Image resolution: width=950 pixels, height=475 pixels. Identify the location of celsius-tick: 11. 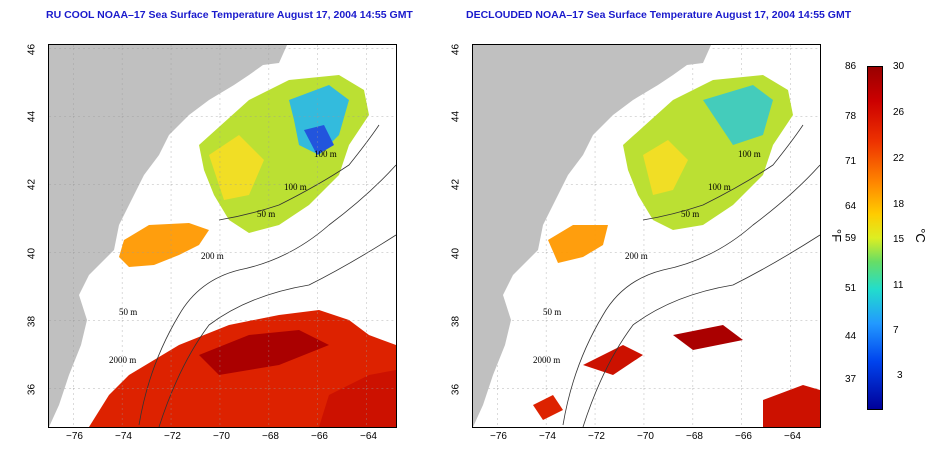
(898, 285).